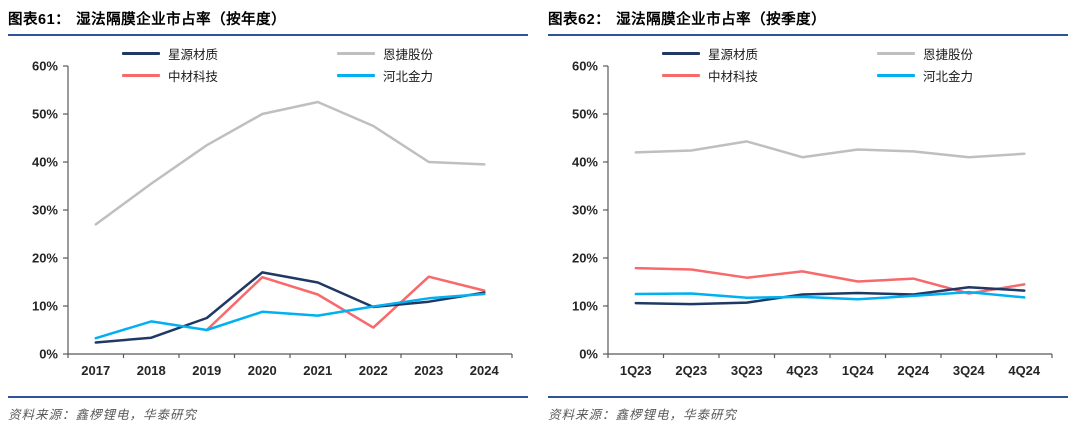 The width and height of the screenshot is (1080, 442). What do you see at coordinates (373, 370) in the screenshot?
I see `svg-text: 2022` at bounding box center [373, 370].